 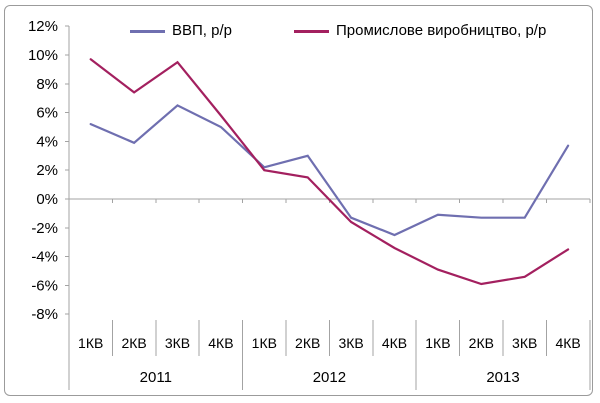 I want to click on svg-text: 2013, so click(x=502, y=377).